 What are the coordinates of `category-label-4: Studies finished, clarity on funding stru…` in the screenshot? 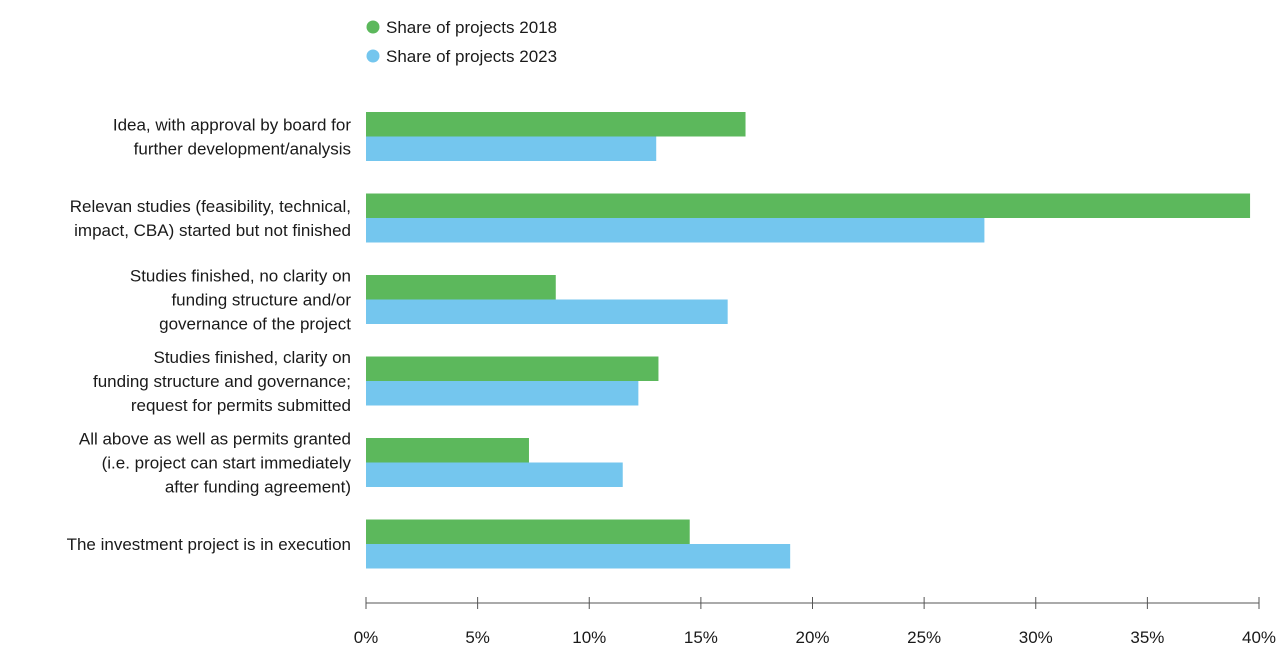 It's located at (222, 381).